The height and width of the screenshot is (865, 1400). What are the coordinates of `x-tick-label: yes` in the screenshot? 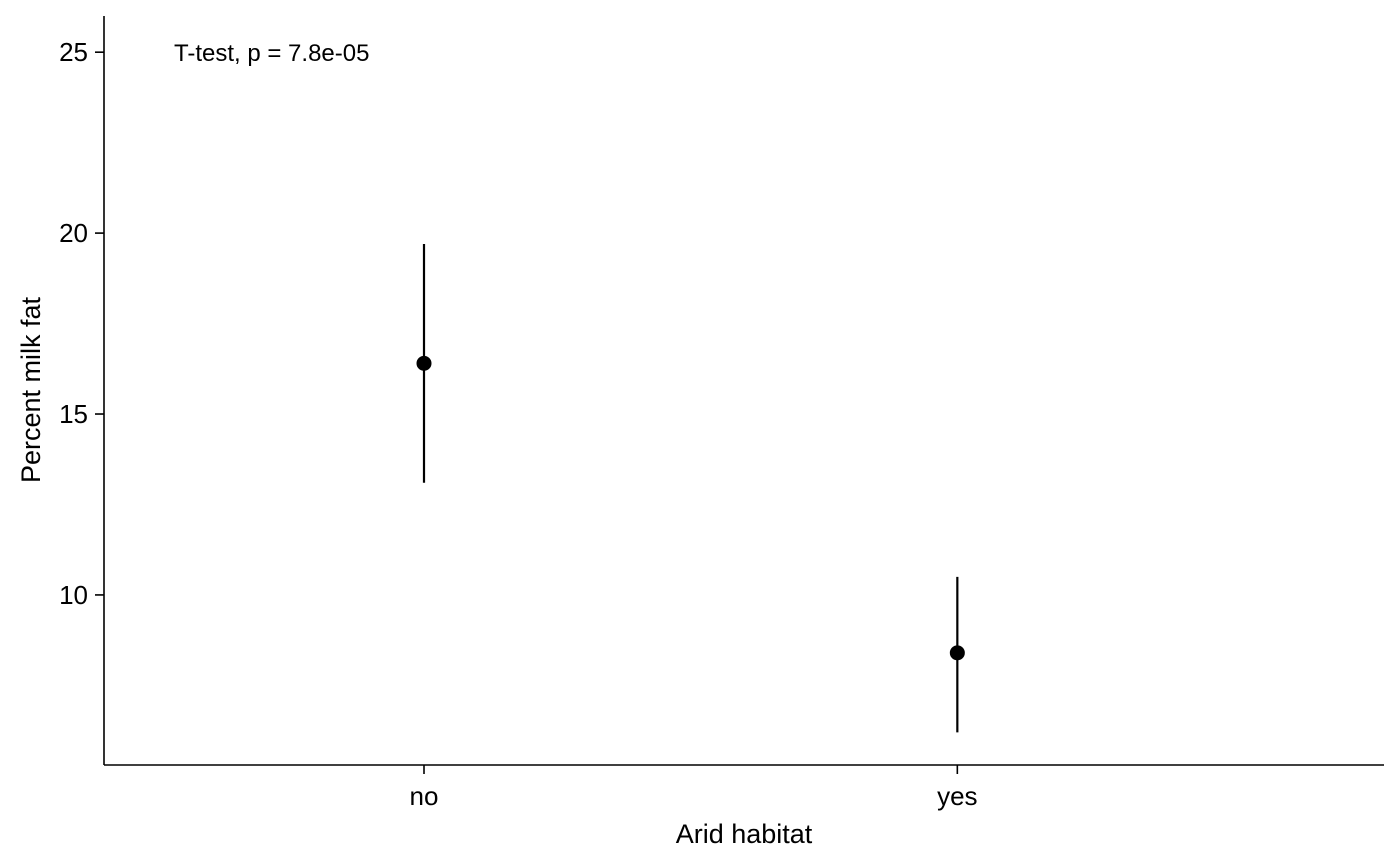 It's located at (957, 796).